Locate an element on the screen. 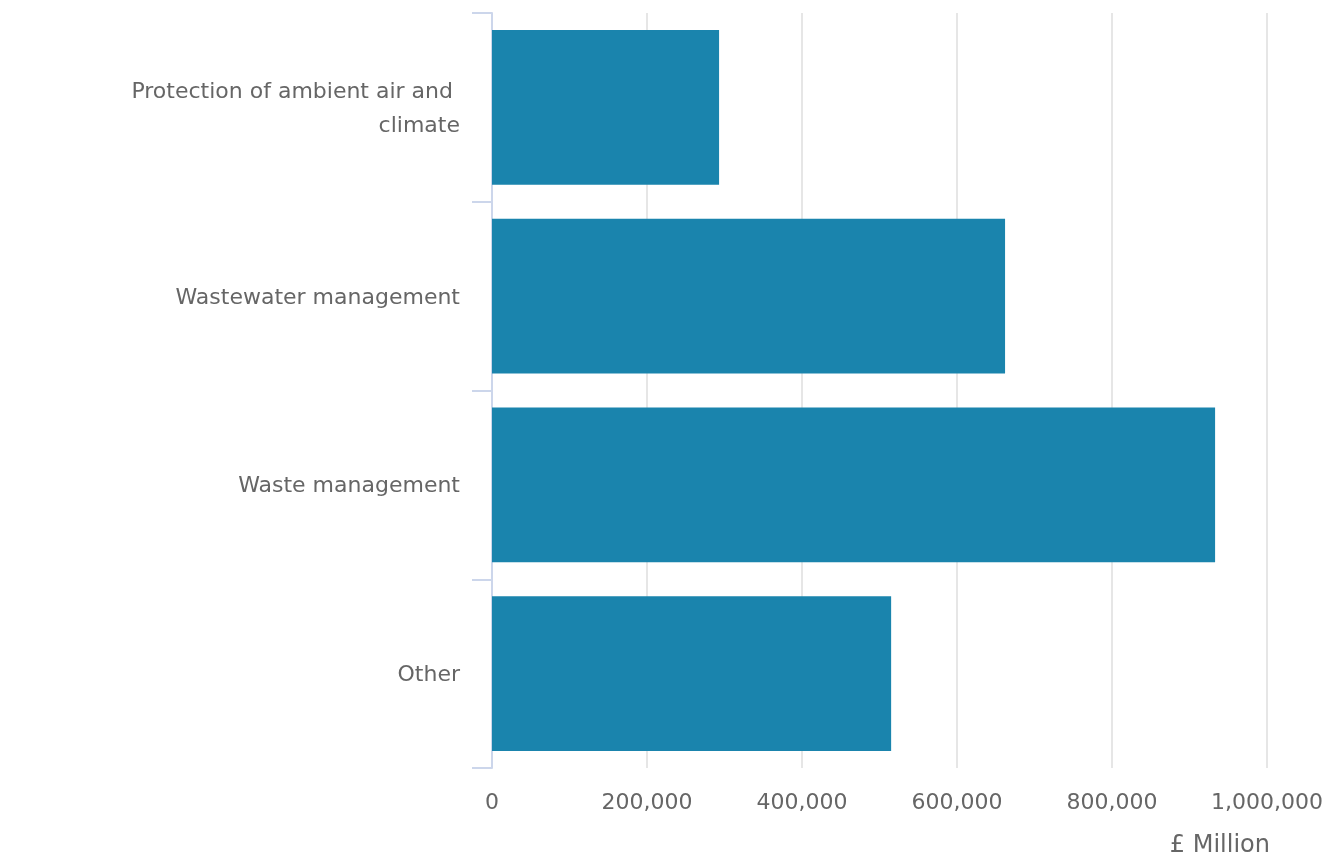 Image resolution: width=1326 pixels, height=863 pixels. x-tick-label: 0 is located at coordinates (492, 801).